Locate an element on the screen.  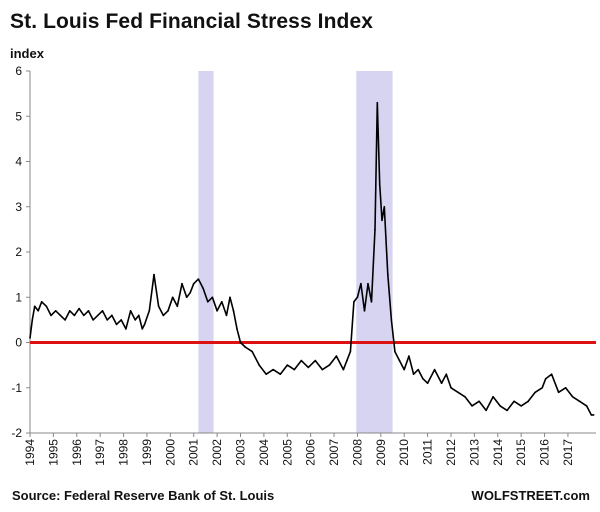
x-tick-label: 1995 is located at coordinates (53, 452).